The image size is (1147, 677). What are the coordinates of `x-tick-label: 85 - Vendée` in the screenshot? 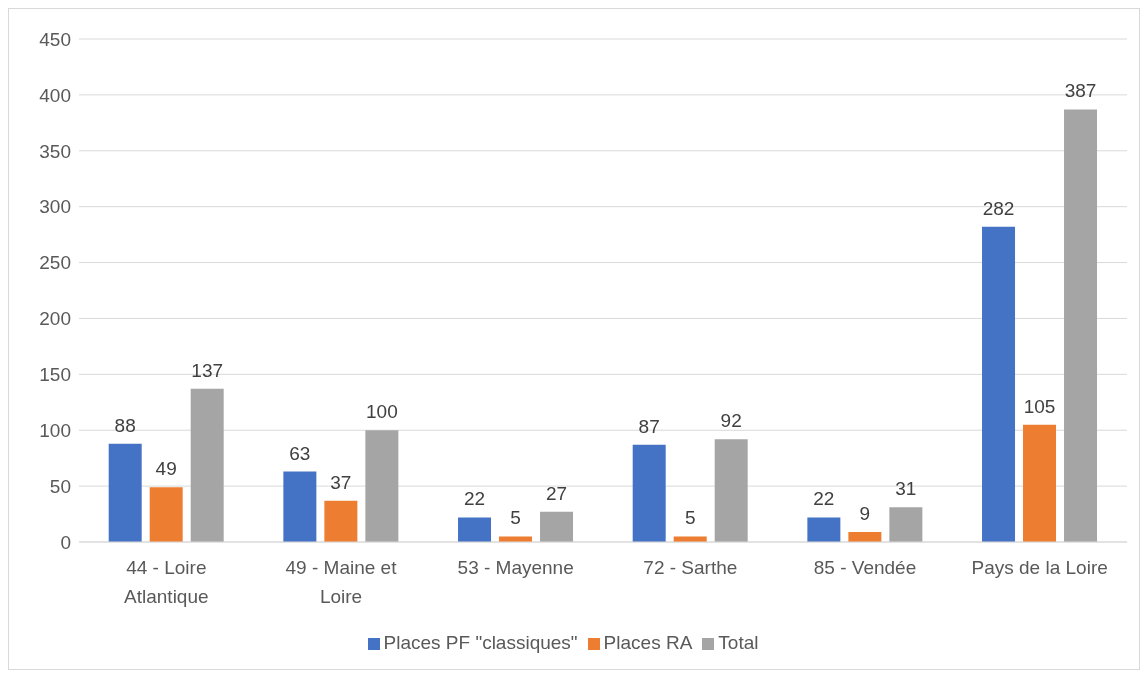 It's located at (865, 567).